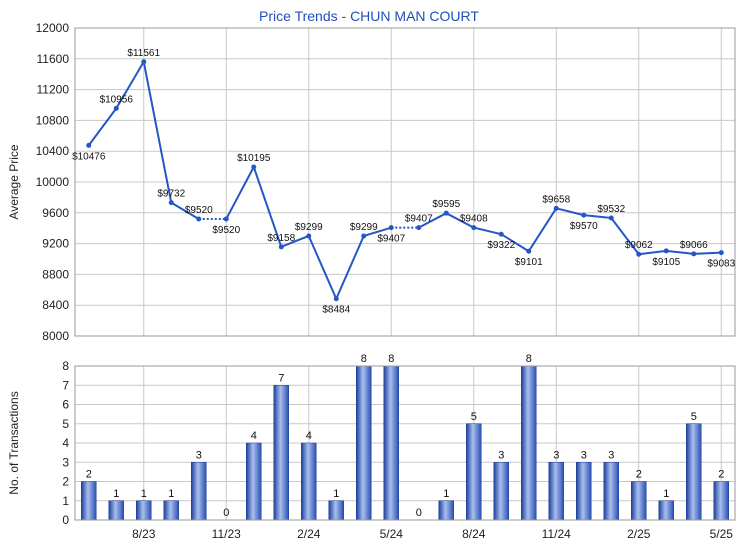 The height and width of the screenshot is (550, 740). Describe the element at coordinates (529, 262) in the screenshot. I see `price-data-label: $9101` at that location.